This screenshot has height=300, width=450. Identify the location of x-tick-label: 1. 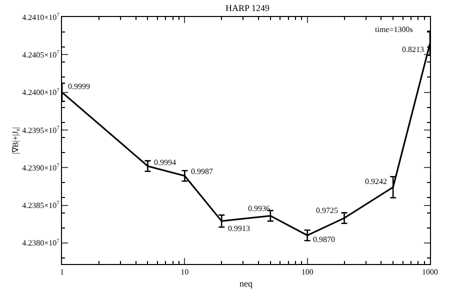
(62, 272).